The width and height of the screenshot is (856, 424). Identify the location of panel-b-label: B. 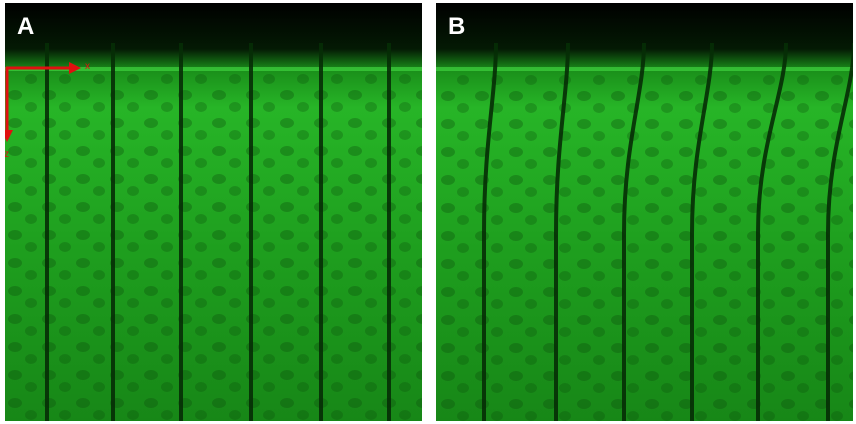
(457, 26).